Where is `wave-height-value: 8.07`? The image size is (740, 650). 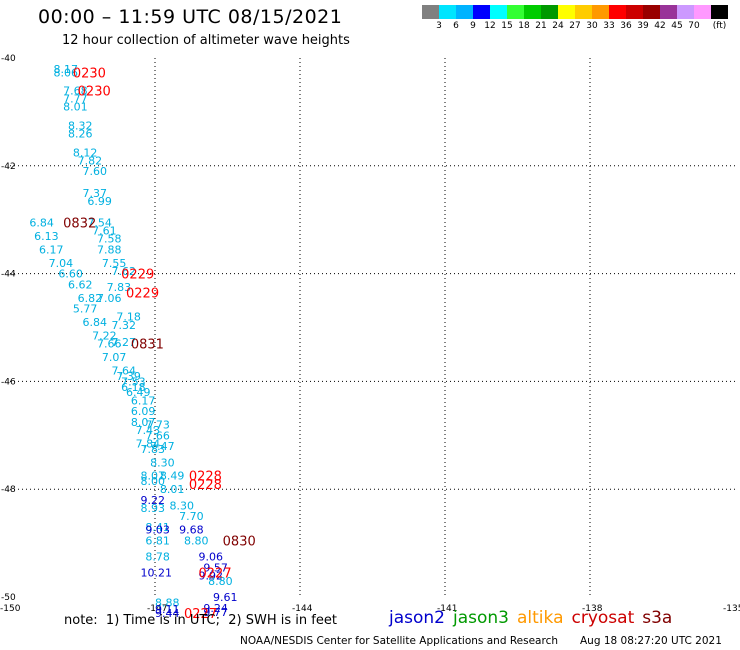 wave-height-value: 8.07 is located at coordinates (153, 476).